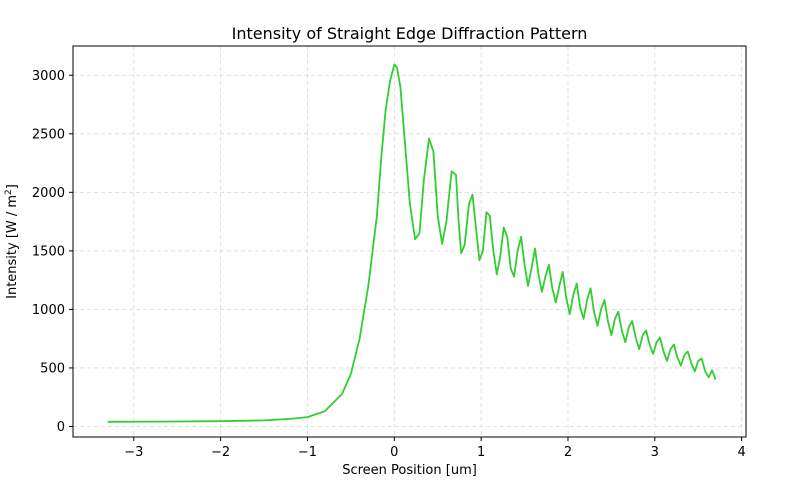 This screenshot has height=500, width=800. I want to click on y-tick-label: 1500, so click(48, 251).